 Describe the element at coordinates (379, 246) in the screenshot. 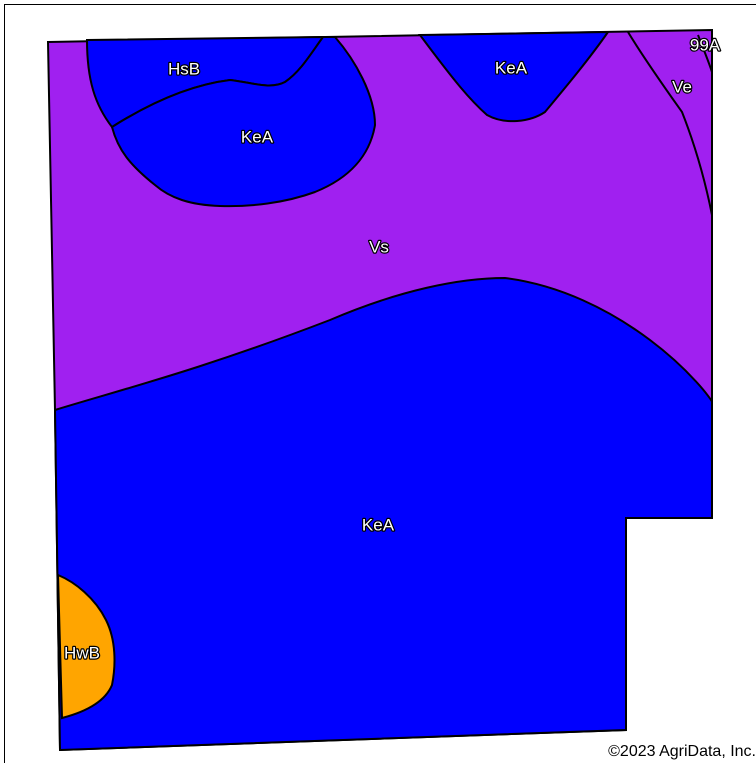

I see `label-vs: Vs` at that location.